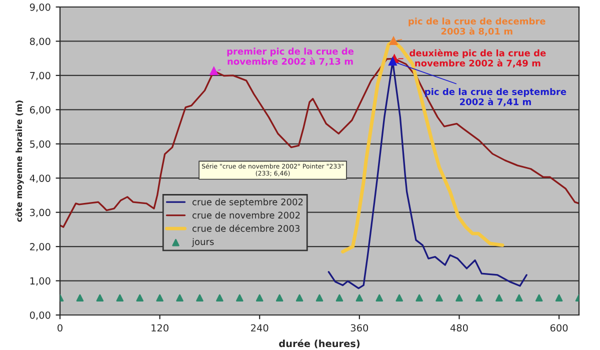 The width and height of the screenshot is (600, 350). Describe the element at coordinates (40, 144) in the screenshot. I see `y-tick-label: 5,00` at that location.